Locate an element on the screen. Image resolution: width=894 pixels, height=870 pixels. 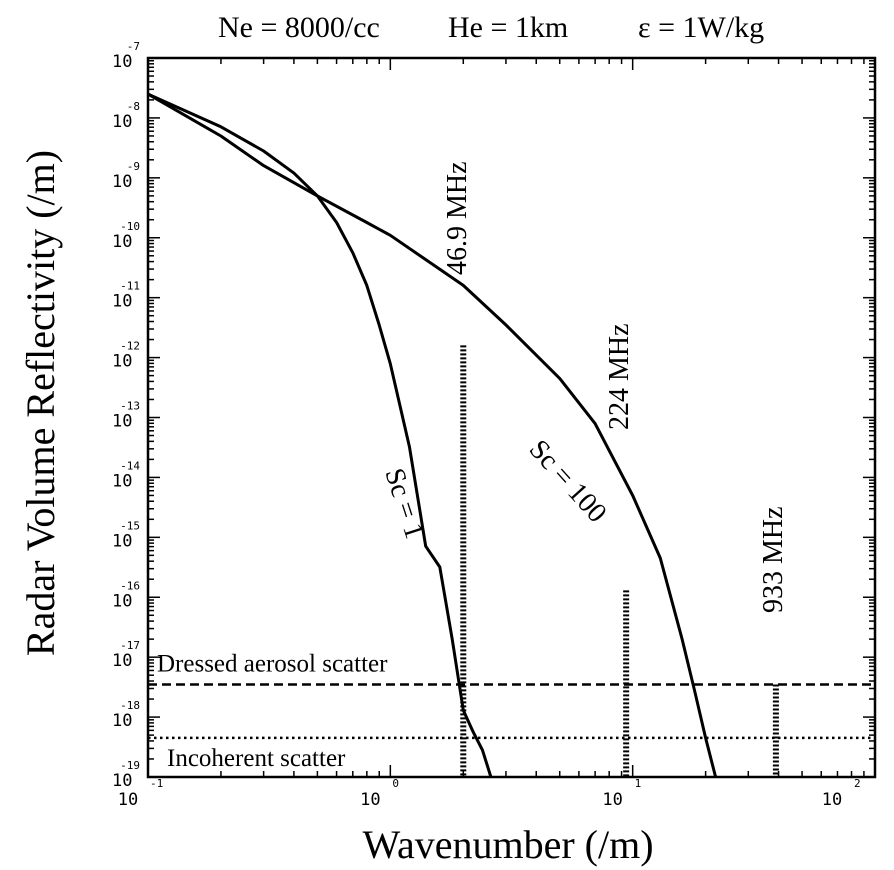
frequency-marker-label: 224 MHz is located at coordinates (619, 376).